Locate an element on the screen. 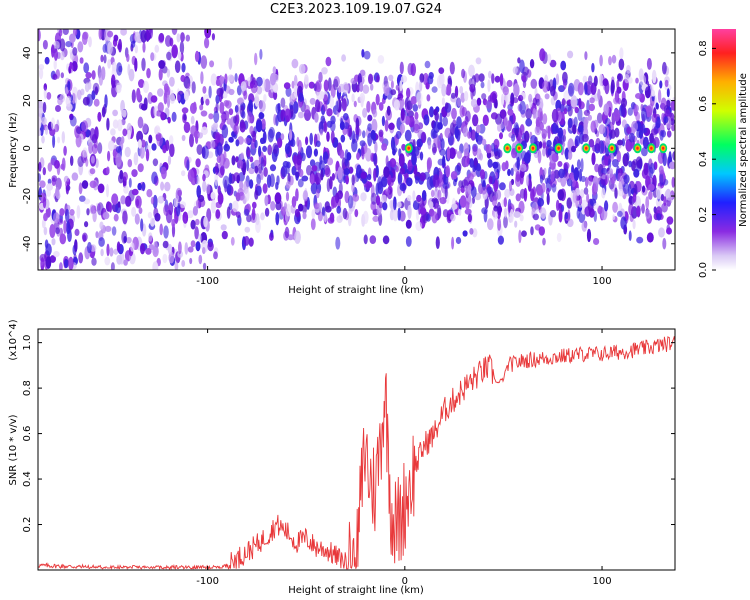 This screenshot has width=750, height=600. x-tick-label: 0 is located at coordinates (405, 581).